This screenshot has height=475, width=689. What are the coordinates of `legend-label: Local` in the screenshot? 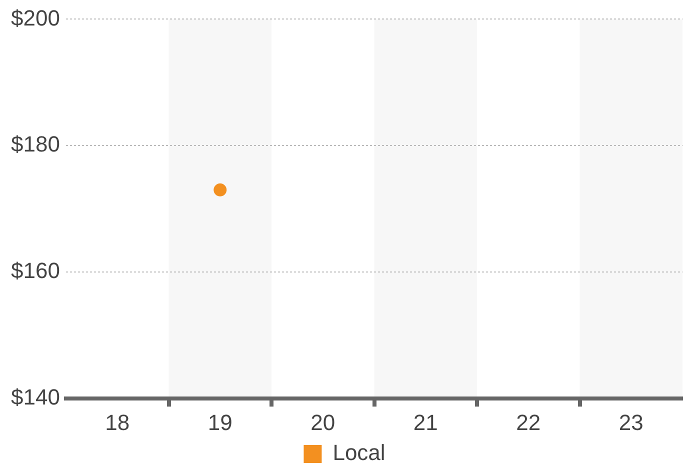 It's located at (359, 453).